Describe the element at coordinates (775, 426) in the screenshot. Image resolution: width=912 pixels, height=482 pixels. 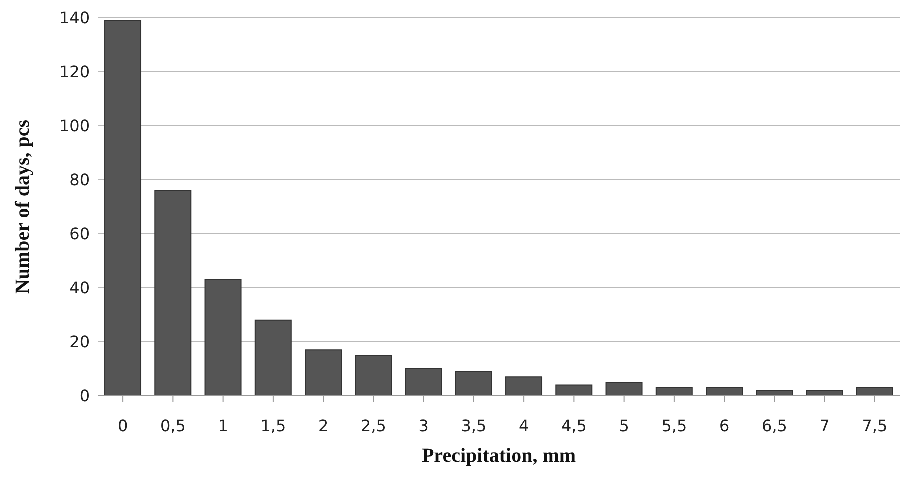
I see `x-tick-label: 6,5` at that location.